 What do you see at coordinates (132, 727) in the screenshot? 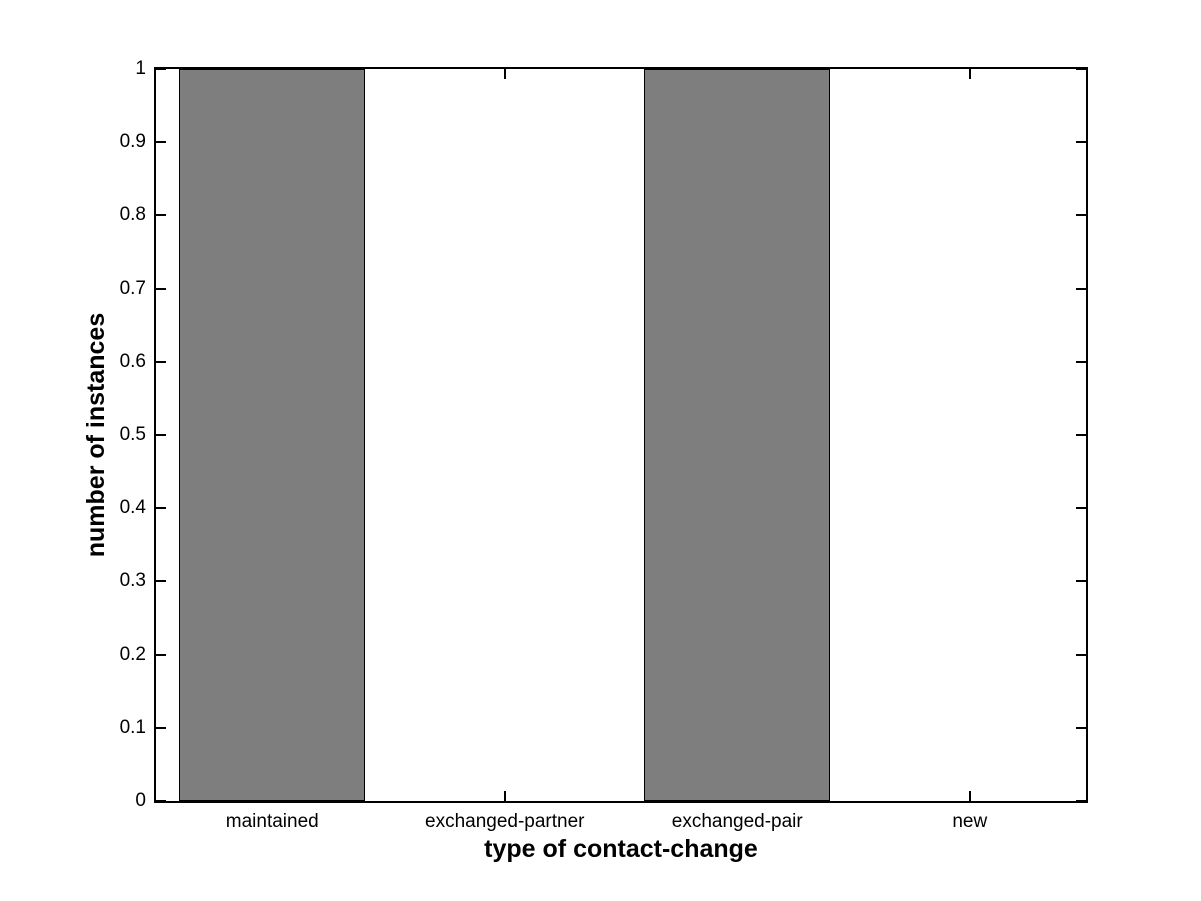
I see `y-tick-label: 0.1` at bounding box center [132, 727].